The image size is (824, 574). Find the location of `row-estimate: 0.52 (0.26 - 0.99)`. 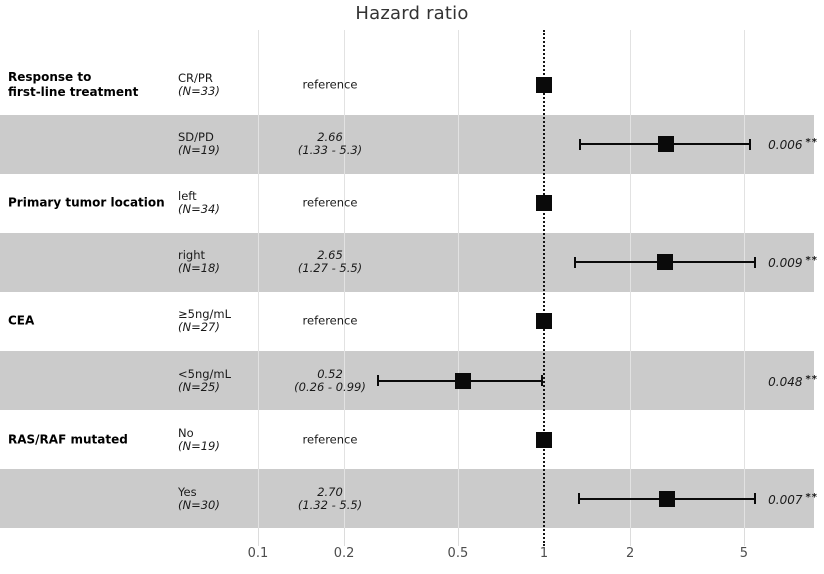

row-estimate: 0.52 (0.26 - 0.99) is located at coordinates (330, 380).